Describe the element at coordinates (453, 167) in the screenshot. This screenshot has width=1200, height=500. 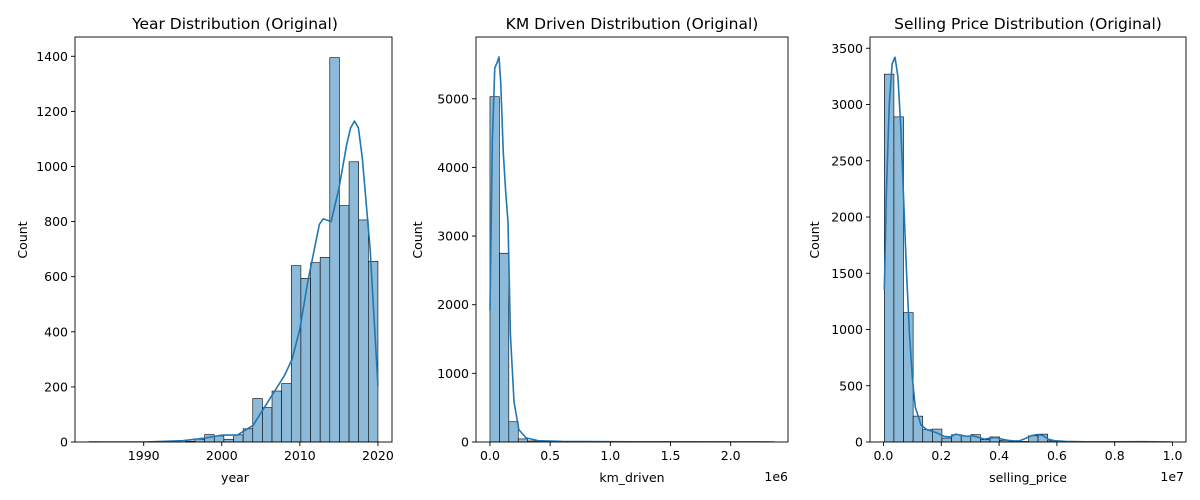
I see `y-tick-label: 4000` at that location.